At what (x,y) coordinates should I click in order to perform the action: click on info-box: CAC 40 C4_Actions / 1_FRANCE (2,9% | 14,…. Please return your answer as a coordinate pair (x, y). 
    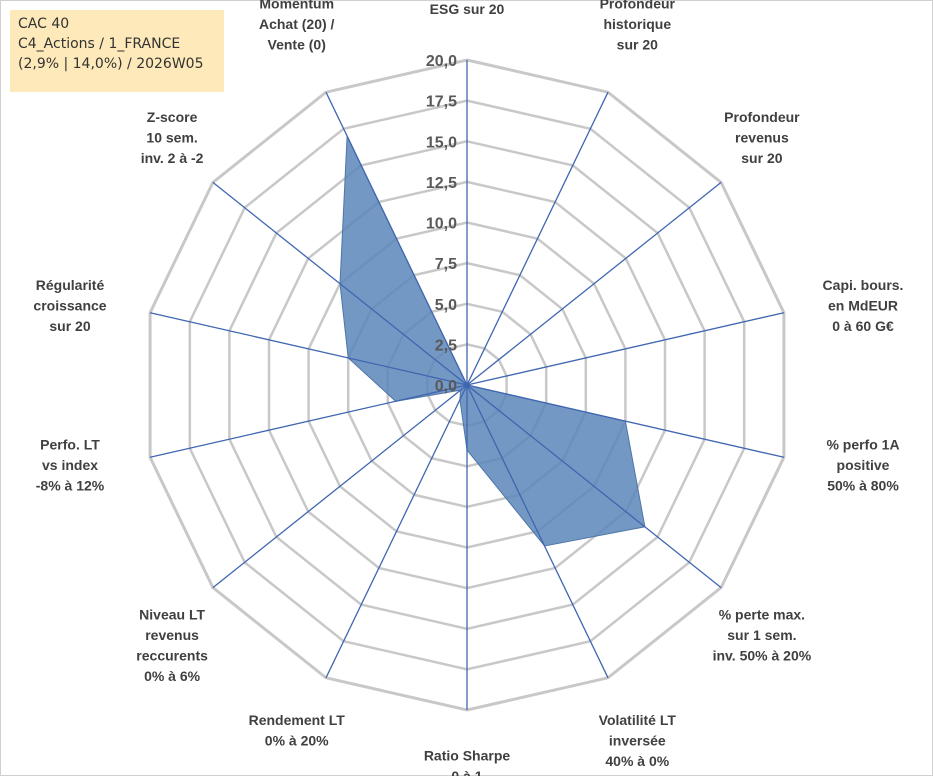
    Looking at the image, I should click on (117, 51).